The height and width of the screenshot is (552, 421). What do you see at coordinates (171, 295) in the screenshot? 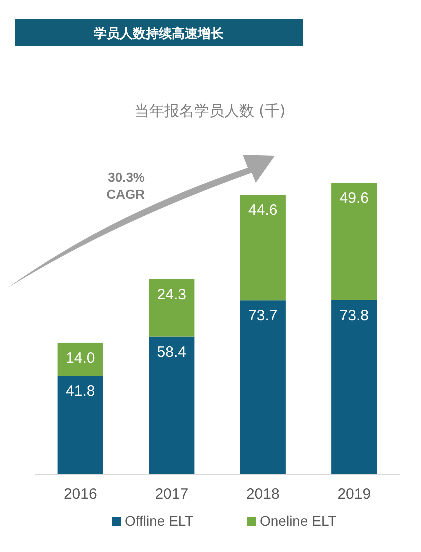
I see `data-label: 24.3` at bounding box center [171, 295].